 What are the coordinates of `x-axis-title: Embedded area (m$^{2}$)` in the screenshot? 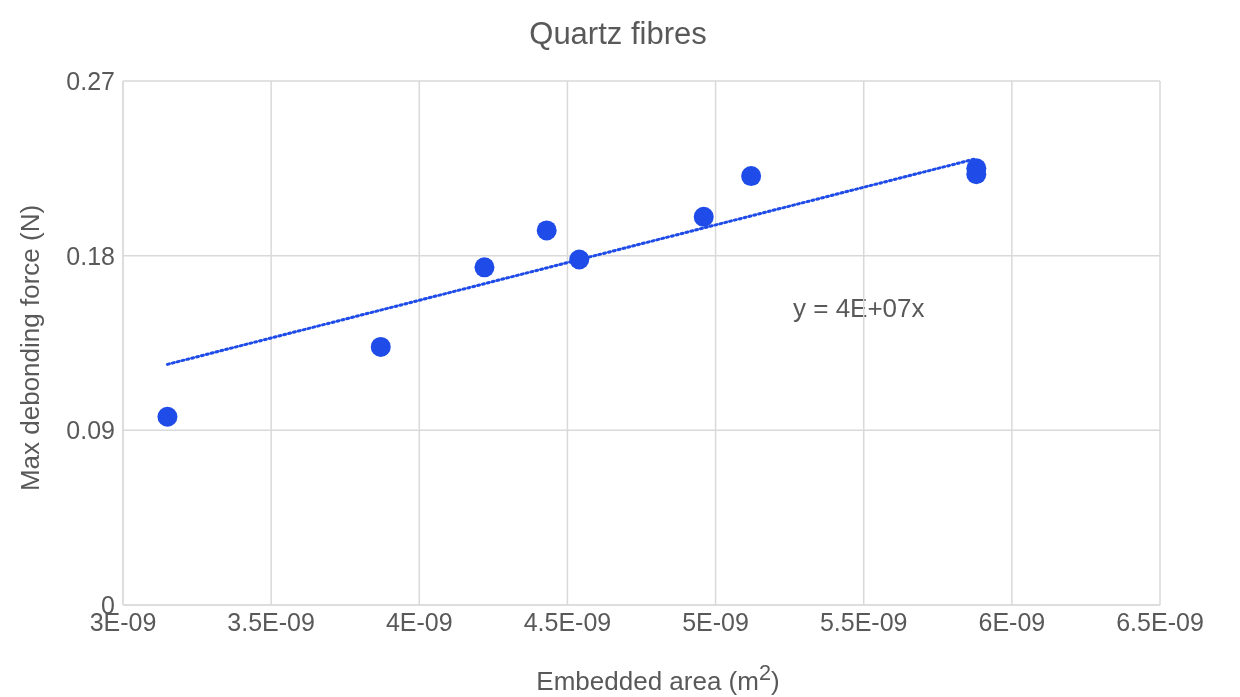 It's located at (658, 678).